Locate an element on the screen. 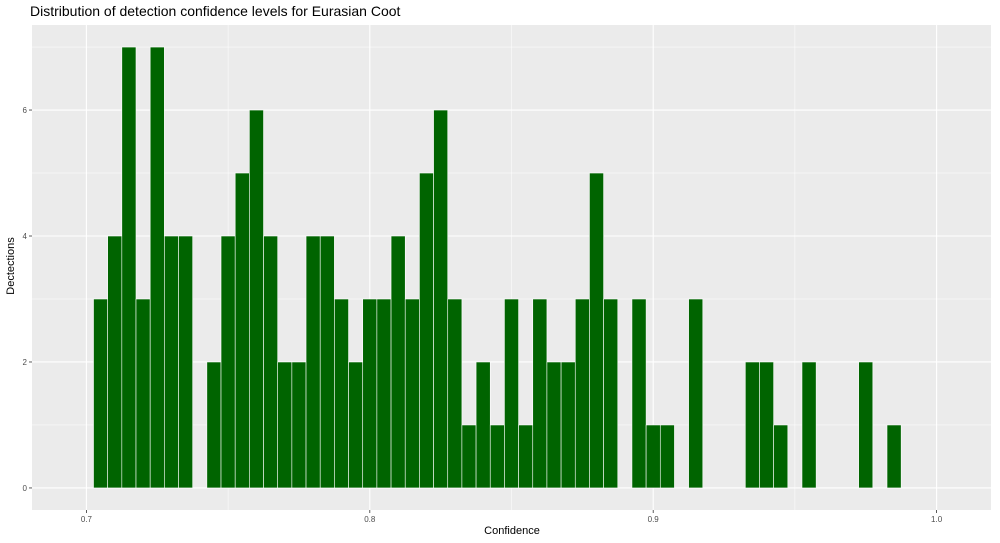 The height and width of the screenshot is (543, 1000). y-axis-ticks: 0 2 4 6 is located at coordinates (27, 299).